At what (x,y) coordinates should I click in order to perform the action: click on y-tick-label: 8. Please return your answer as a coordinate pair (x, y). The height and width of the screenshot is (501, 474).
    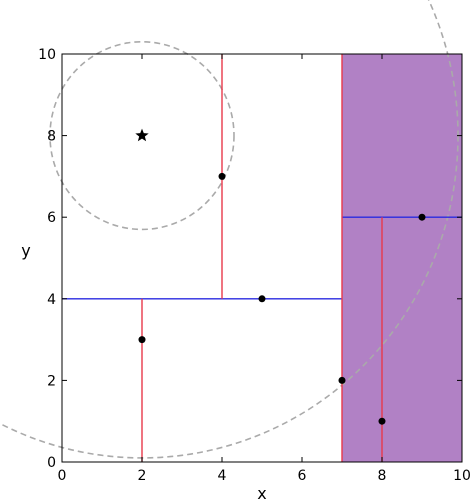
    Looking at the image, I should click on (51, 137).